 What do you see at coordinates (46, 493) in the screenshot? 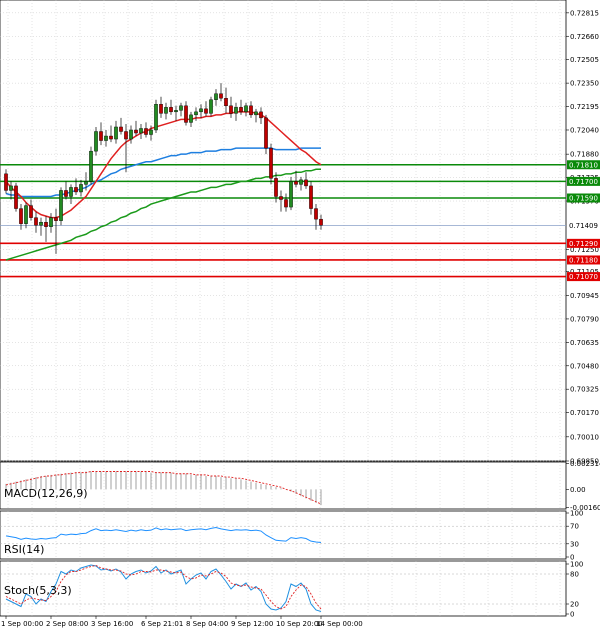
I see `macd-title: MACD(12,26,9)` at bounding box center [46, 493].